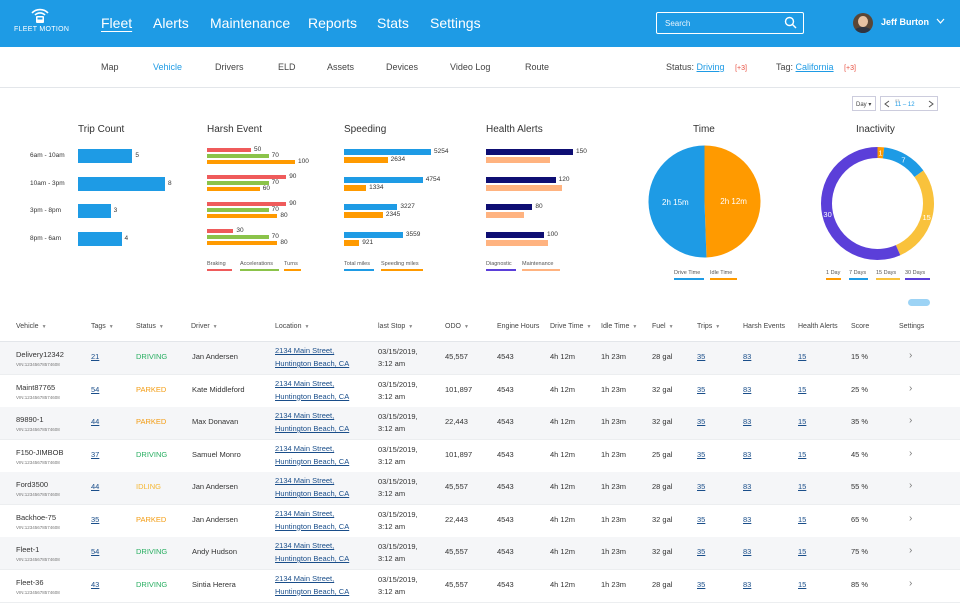  What do you see at coordinates (824, 326) in the screenshot?
I see `column-header-health-alerts: Health Alerts` at bounding box center [824, 326].